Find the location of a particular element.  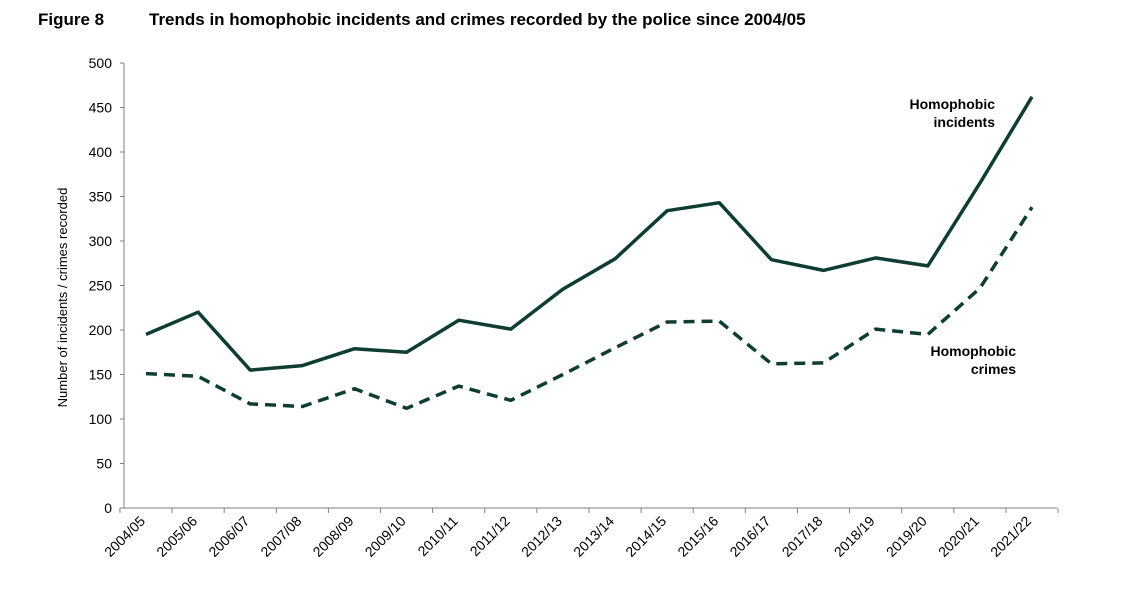

y-tick-label: 100 is located at coordinates (101, 419).